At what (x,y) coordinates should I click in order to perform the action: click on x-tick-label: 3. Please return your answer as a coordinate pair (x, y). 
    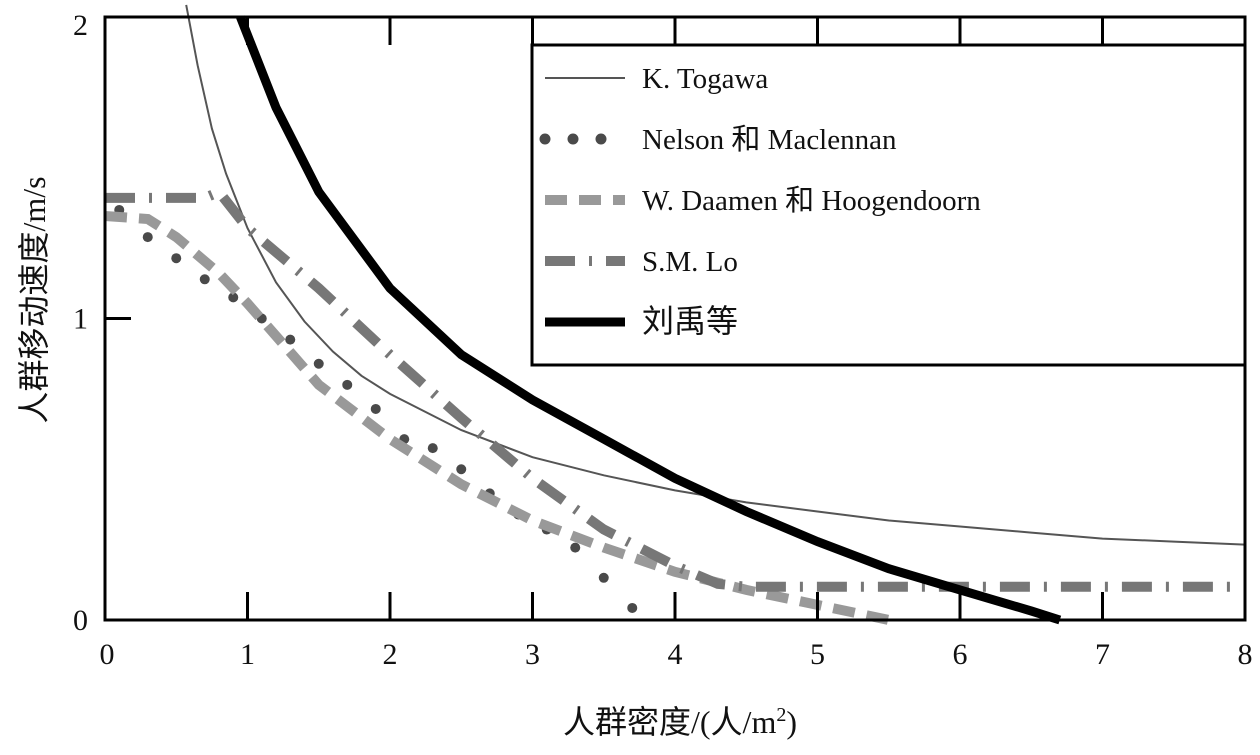
    Looking at the image, I should click on (532, 654).